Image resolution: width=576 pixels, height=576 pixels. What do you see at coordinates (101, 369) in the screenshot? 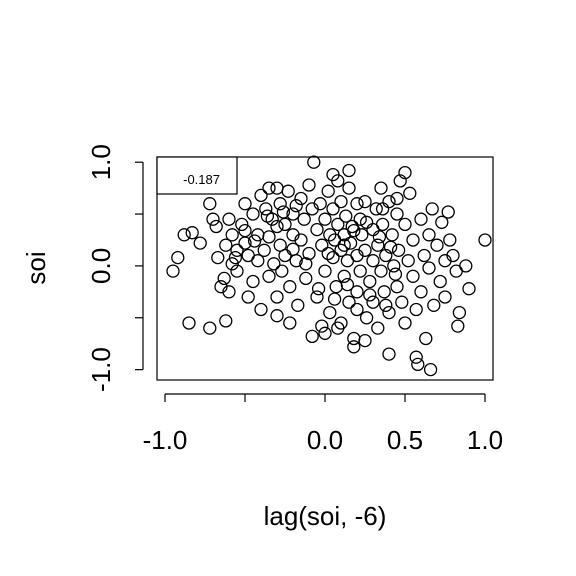
I see `y-tick-label: -1.0` at bounding box center [101, 369].